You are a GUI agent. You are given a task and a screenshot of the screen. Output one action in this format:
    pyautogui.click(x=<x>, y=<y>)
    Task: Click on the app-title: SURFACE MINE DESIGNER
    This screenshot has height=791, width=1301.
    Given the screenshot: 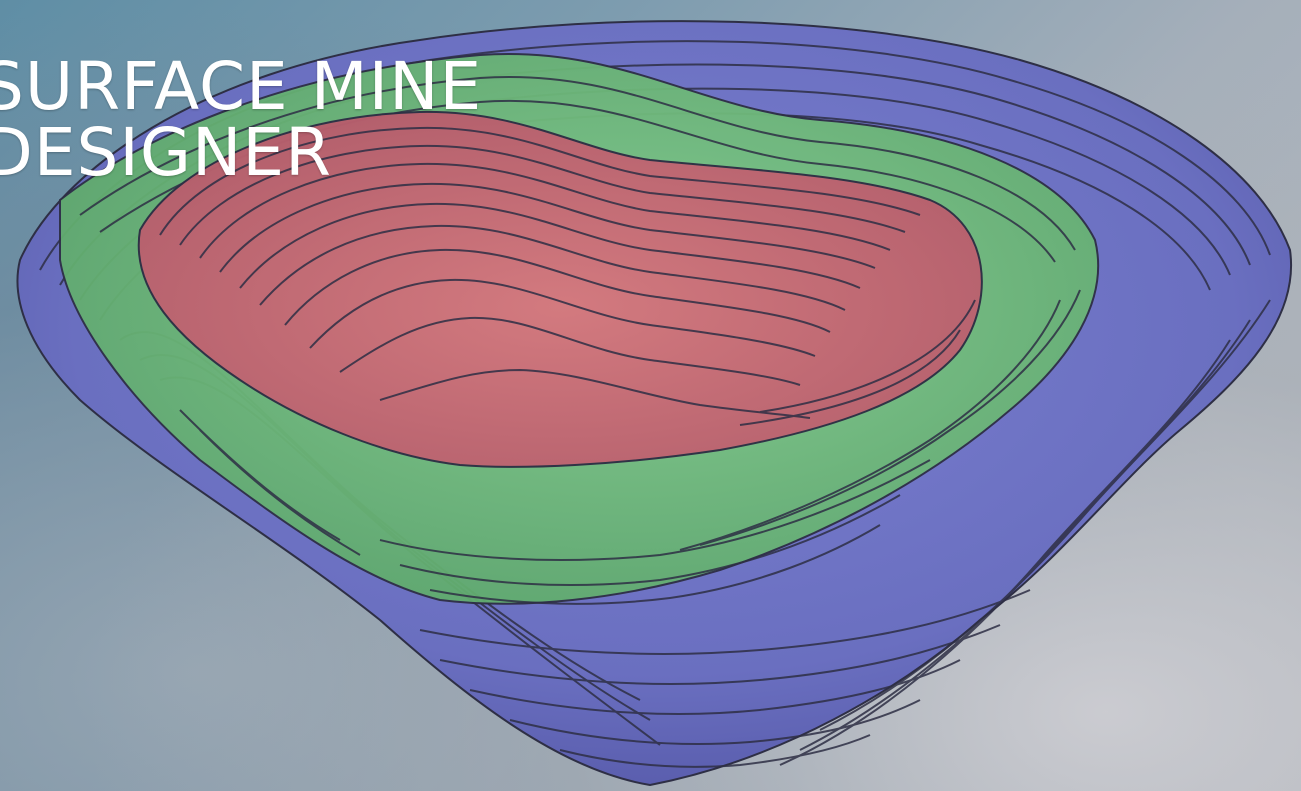 What is the action you would take?
    pyautogui.click(x=241, y=120)
    